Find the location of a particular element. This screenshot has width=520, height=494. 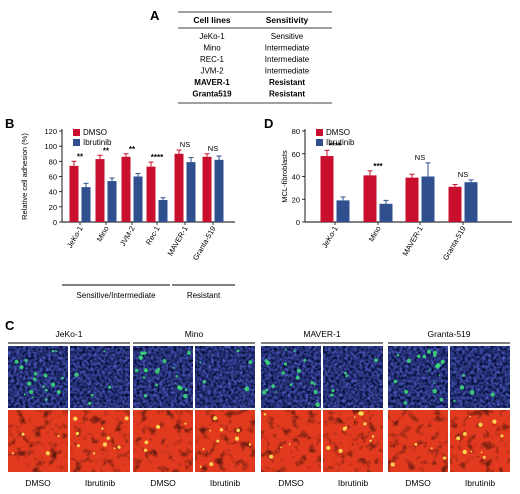

x-tick-label: JVM-2 is located at coordinates (127, 236).